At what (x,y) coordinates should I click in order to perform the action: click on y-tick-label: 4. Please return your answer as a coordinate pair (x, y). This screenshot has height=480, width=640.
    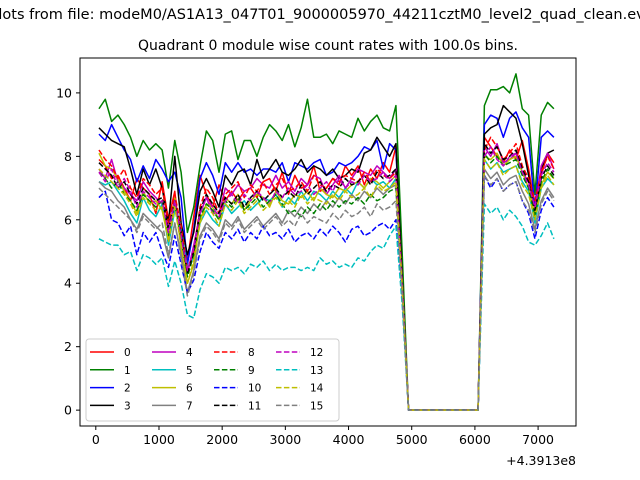
    Looking at the image, I should click on (68, 283).